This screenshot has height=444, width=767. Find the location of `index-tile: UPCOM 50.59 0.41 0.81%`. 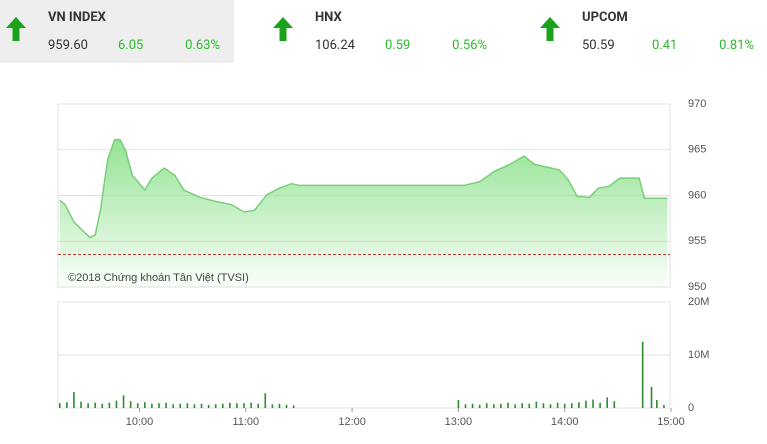

index-tile: UPCOM 50.59 0.41 0.81% is located at coordinates (650, 31).